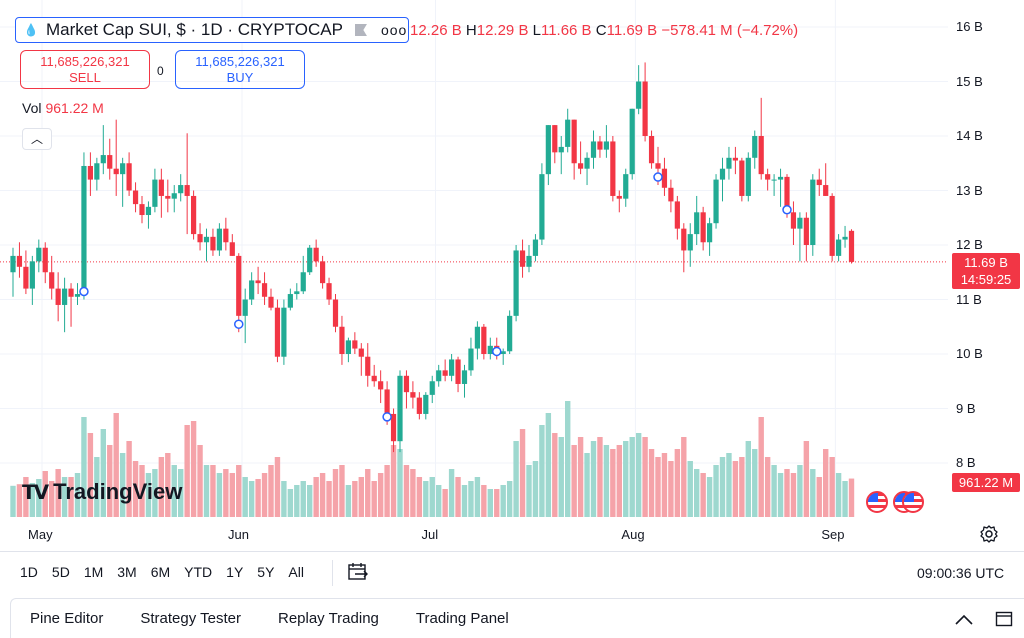 The image size is (1024, 638). Describe the element at coordinates (989, 534) in the screenshot. I see `settings-gear-icon` at that location.